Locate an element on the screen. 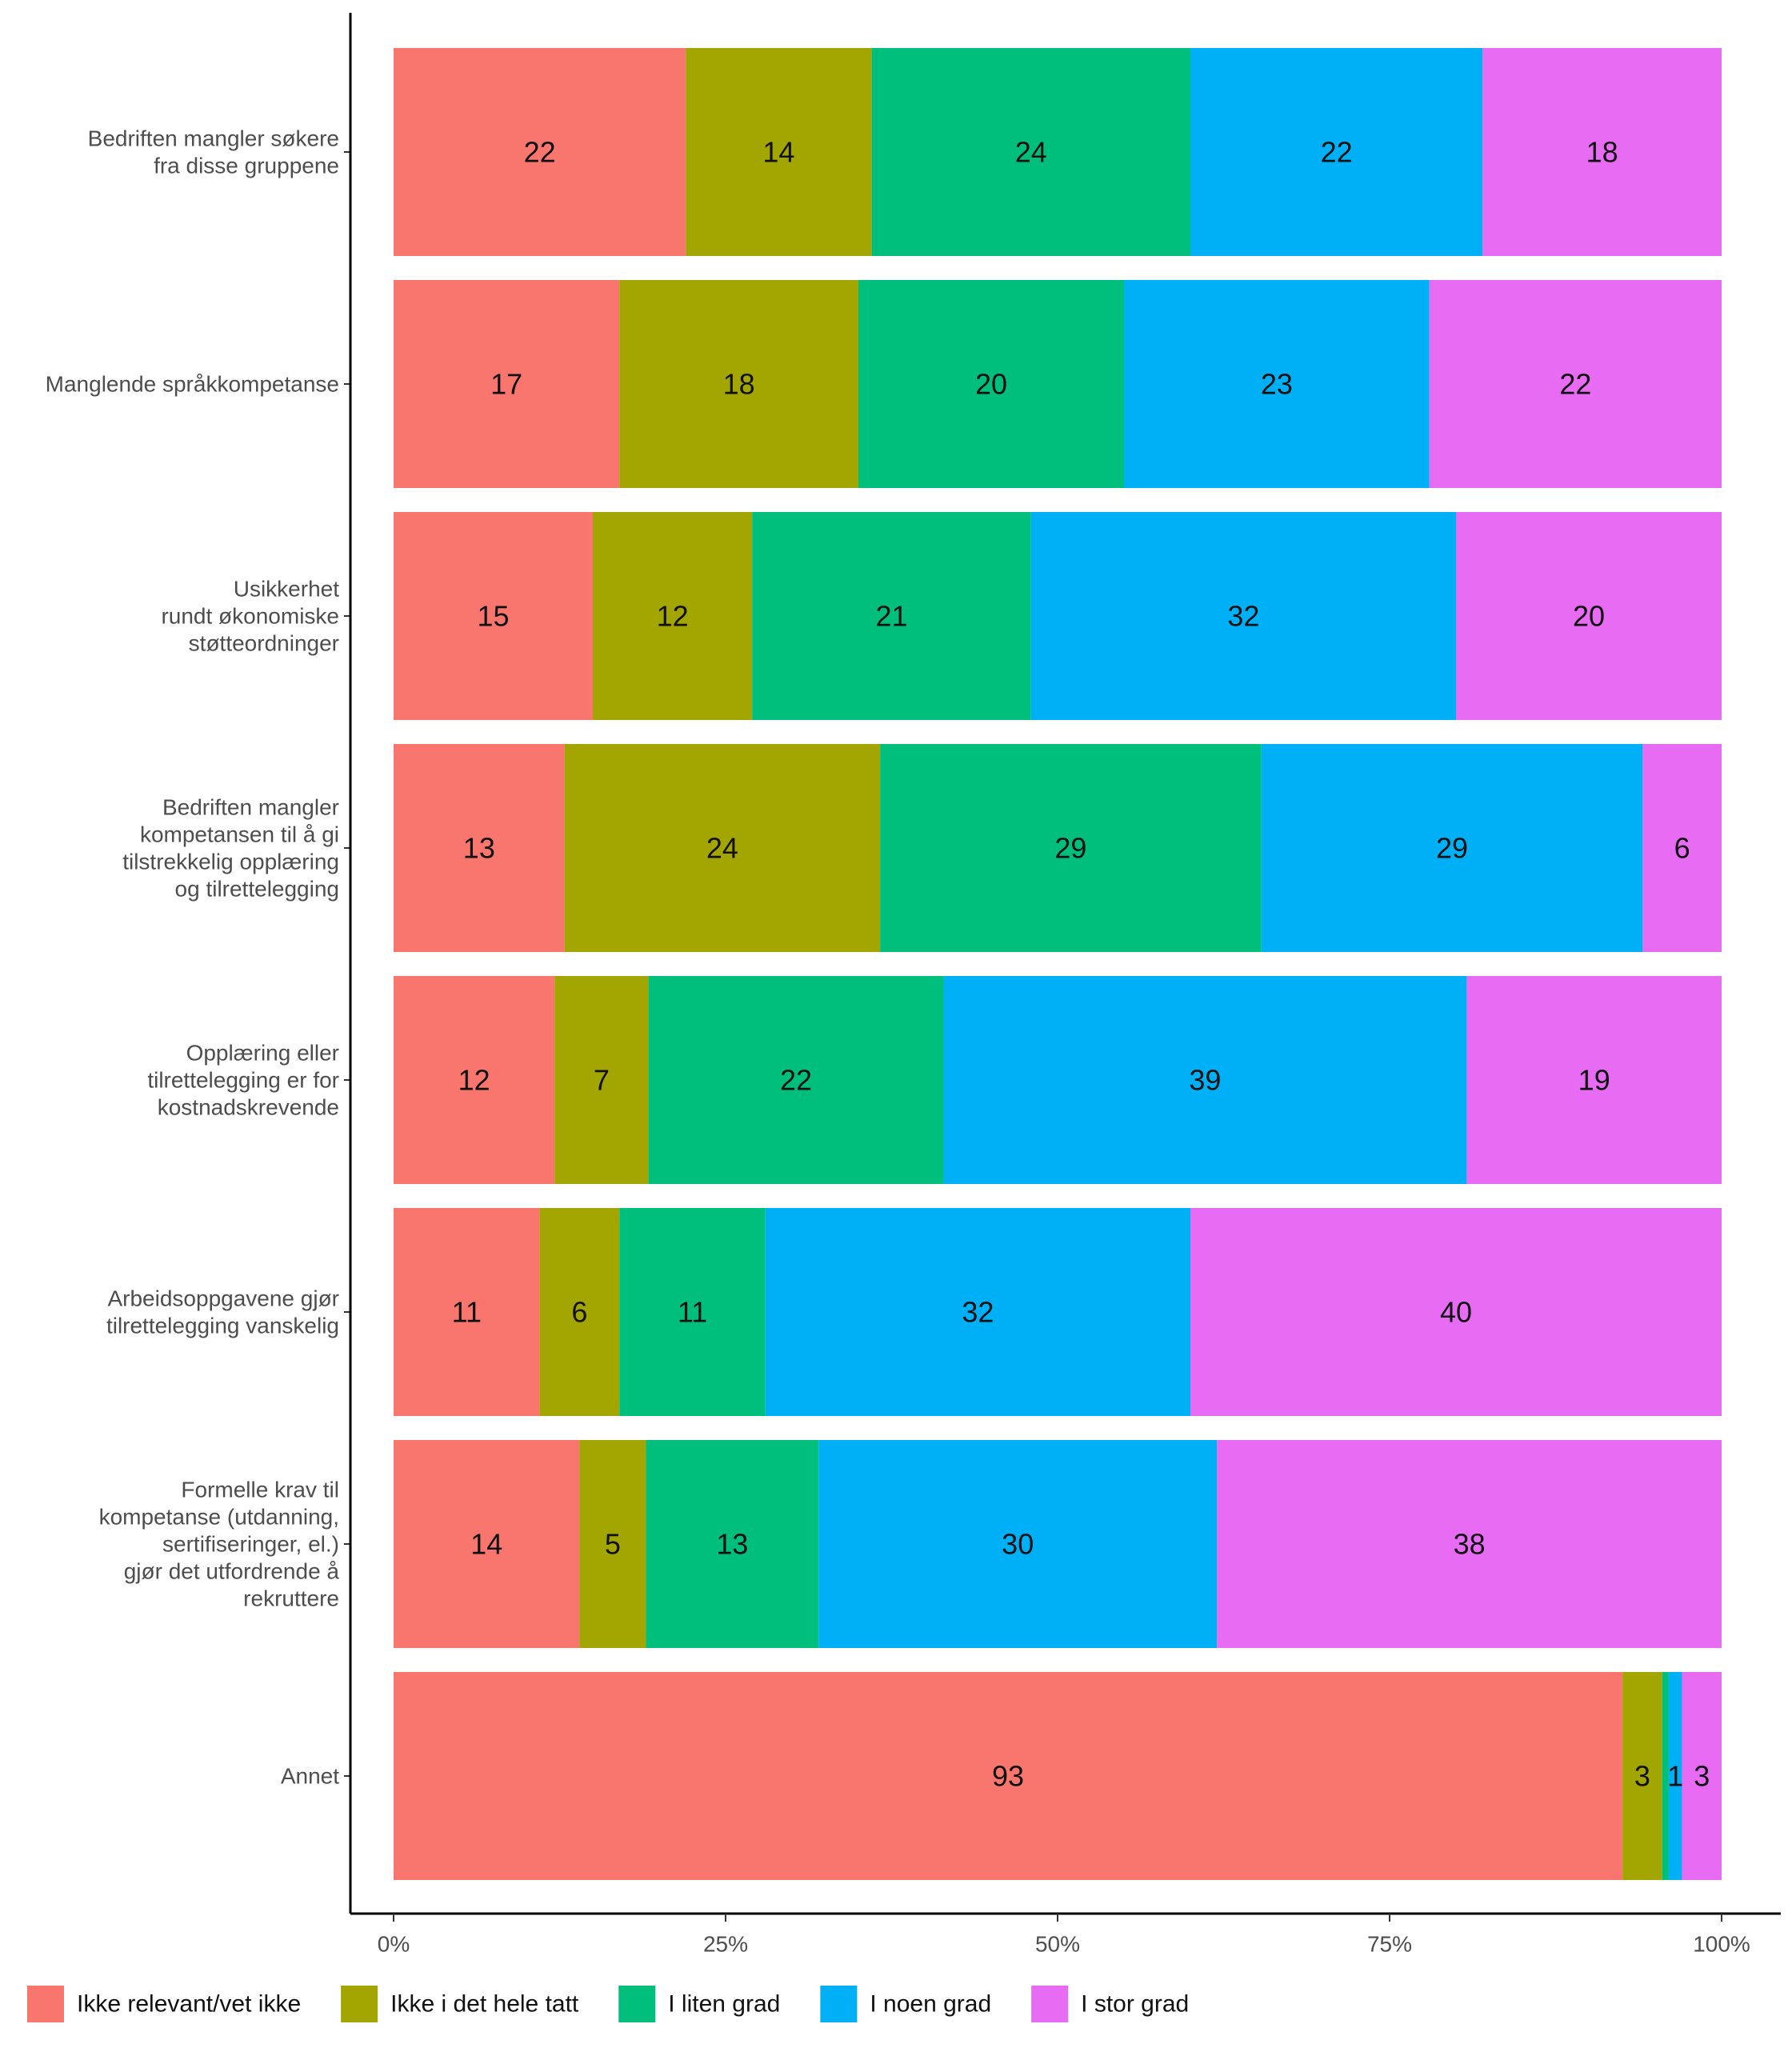 This screenshot has height=2048, width=1792. category-label-line: fra disse gruppene is located at coordinates (246, 166).